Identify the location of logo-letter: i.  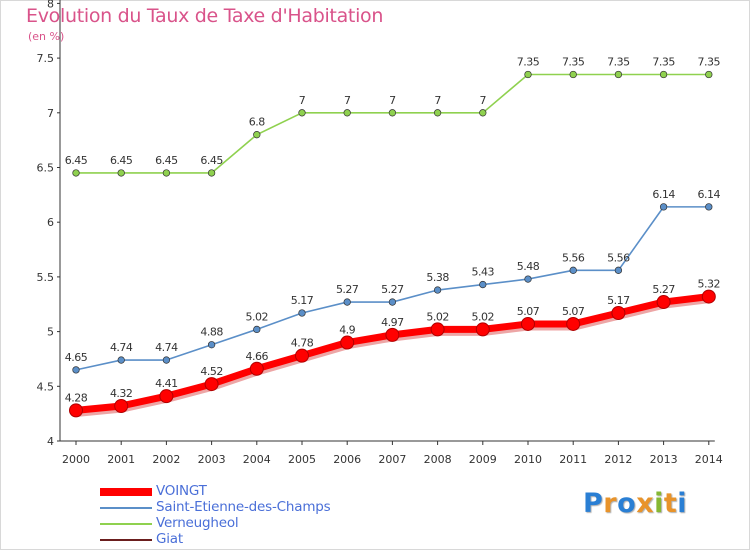
(682, 503).